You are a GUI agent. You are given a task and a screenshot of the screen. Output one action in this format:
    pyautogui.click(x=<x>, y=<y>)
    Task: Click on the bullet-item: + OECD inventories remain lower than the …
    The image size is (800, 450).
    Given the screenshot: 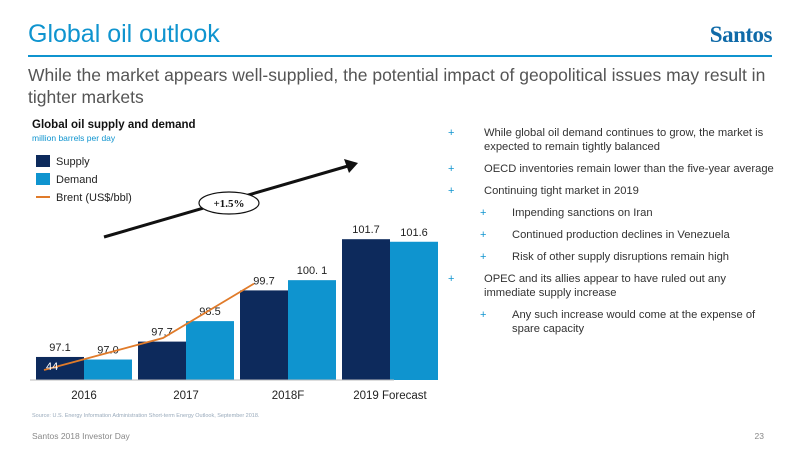 What is the action you would take?
    pyautogui.click(x=613, y=169)
    